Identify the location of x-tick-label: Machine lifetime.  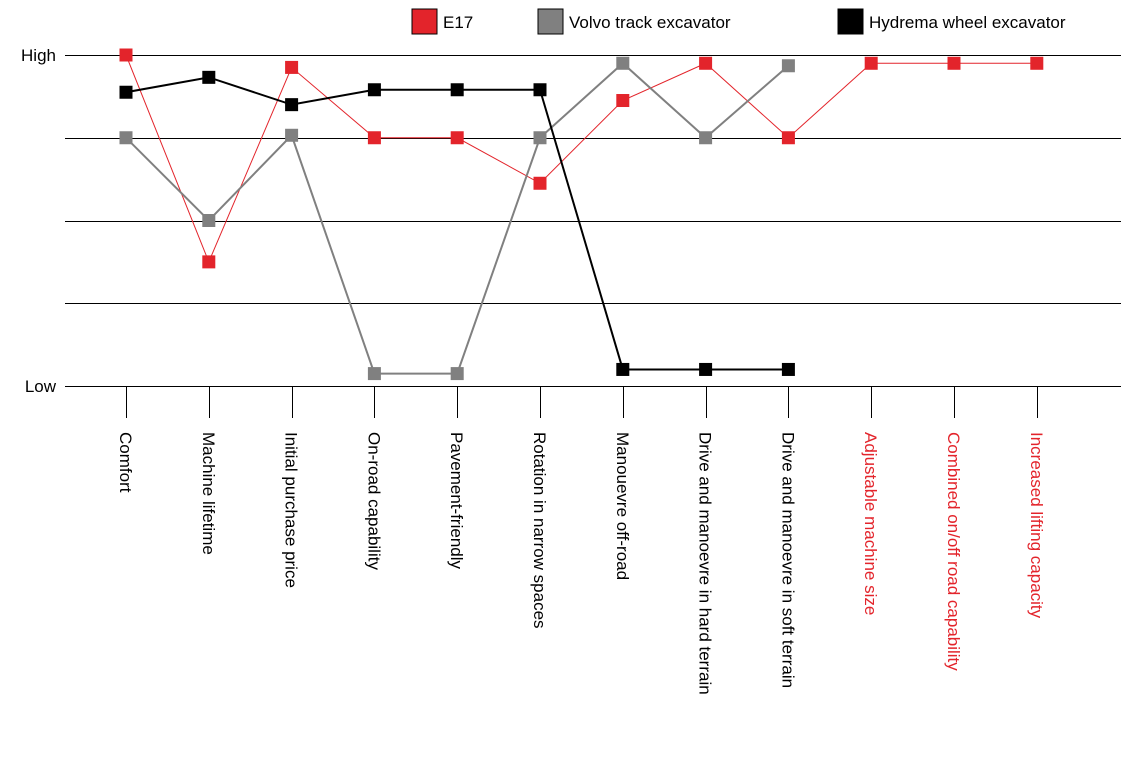
(208, 493).